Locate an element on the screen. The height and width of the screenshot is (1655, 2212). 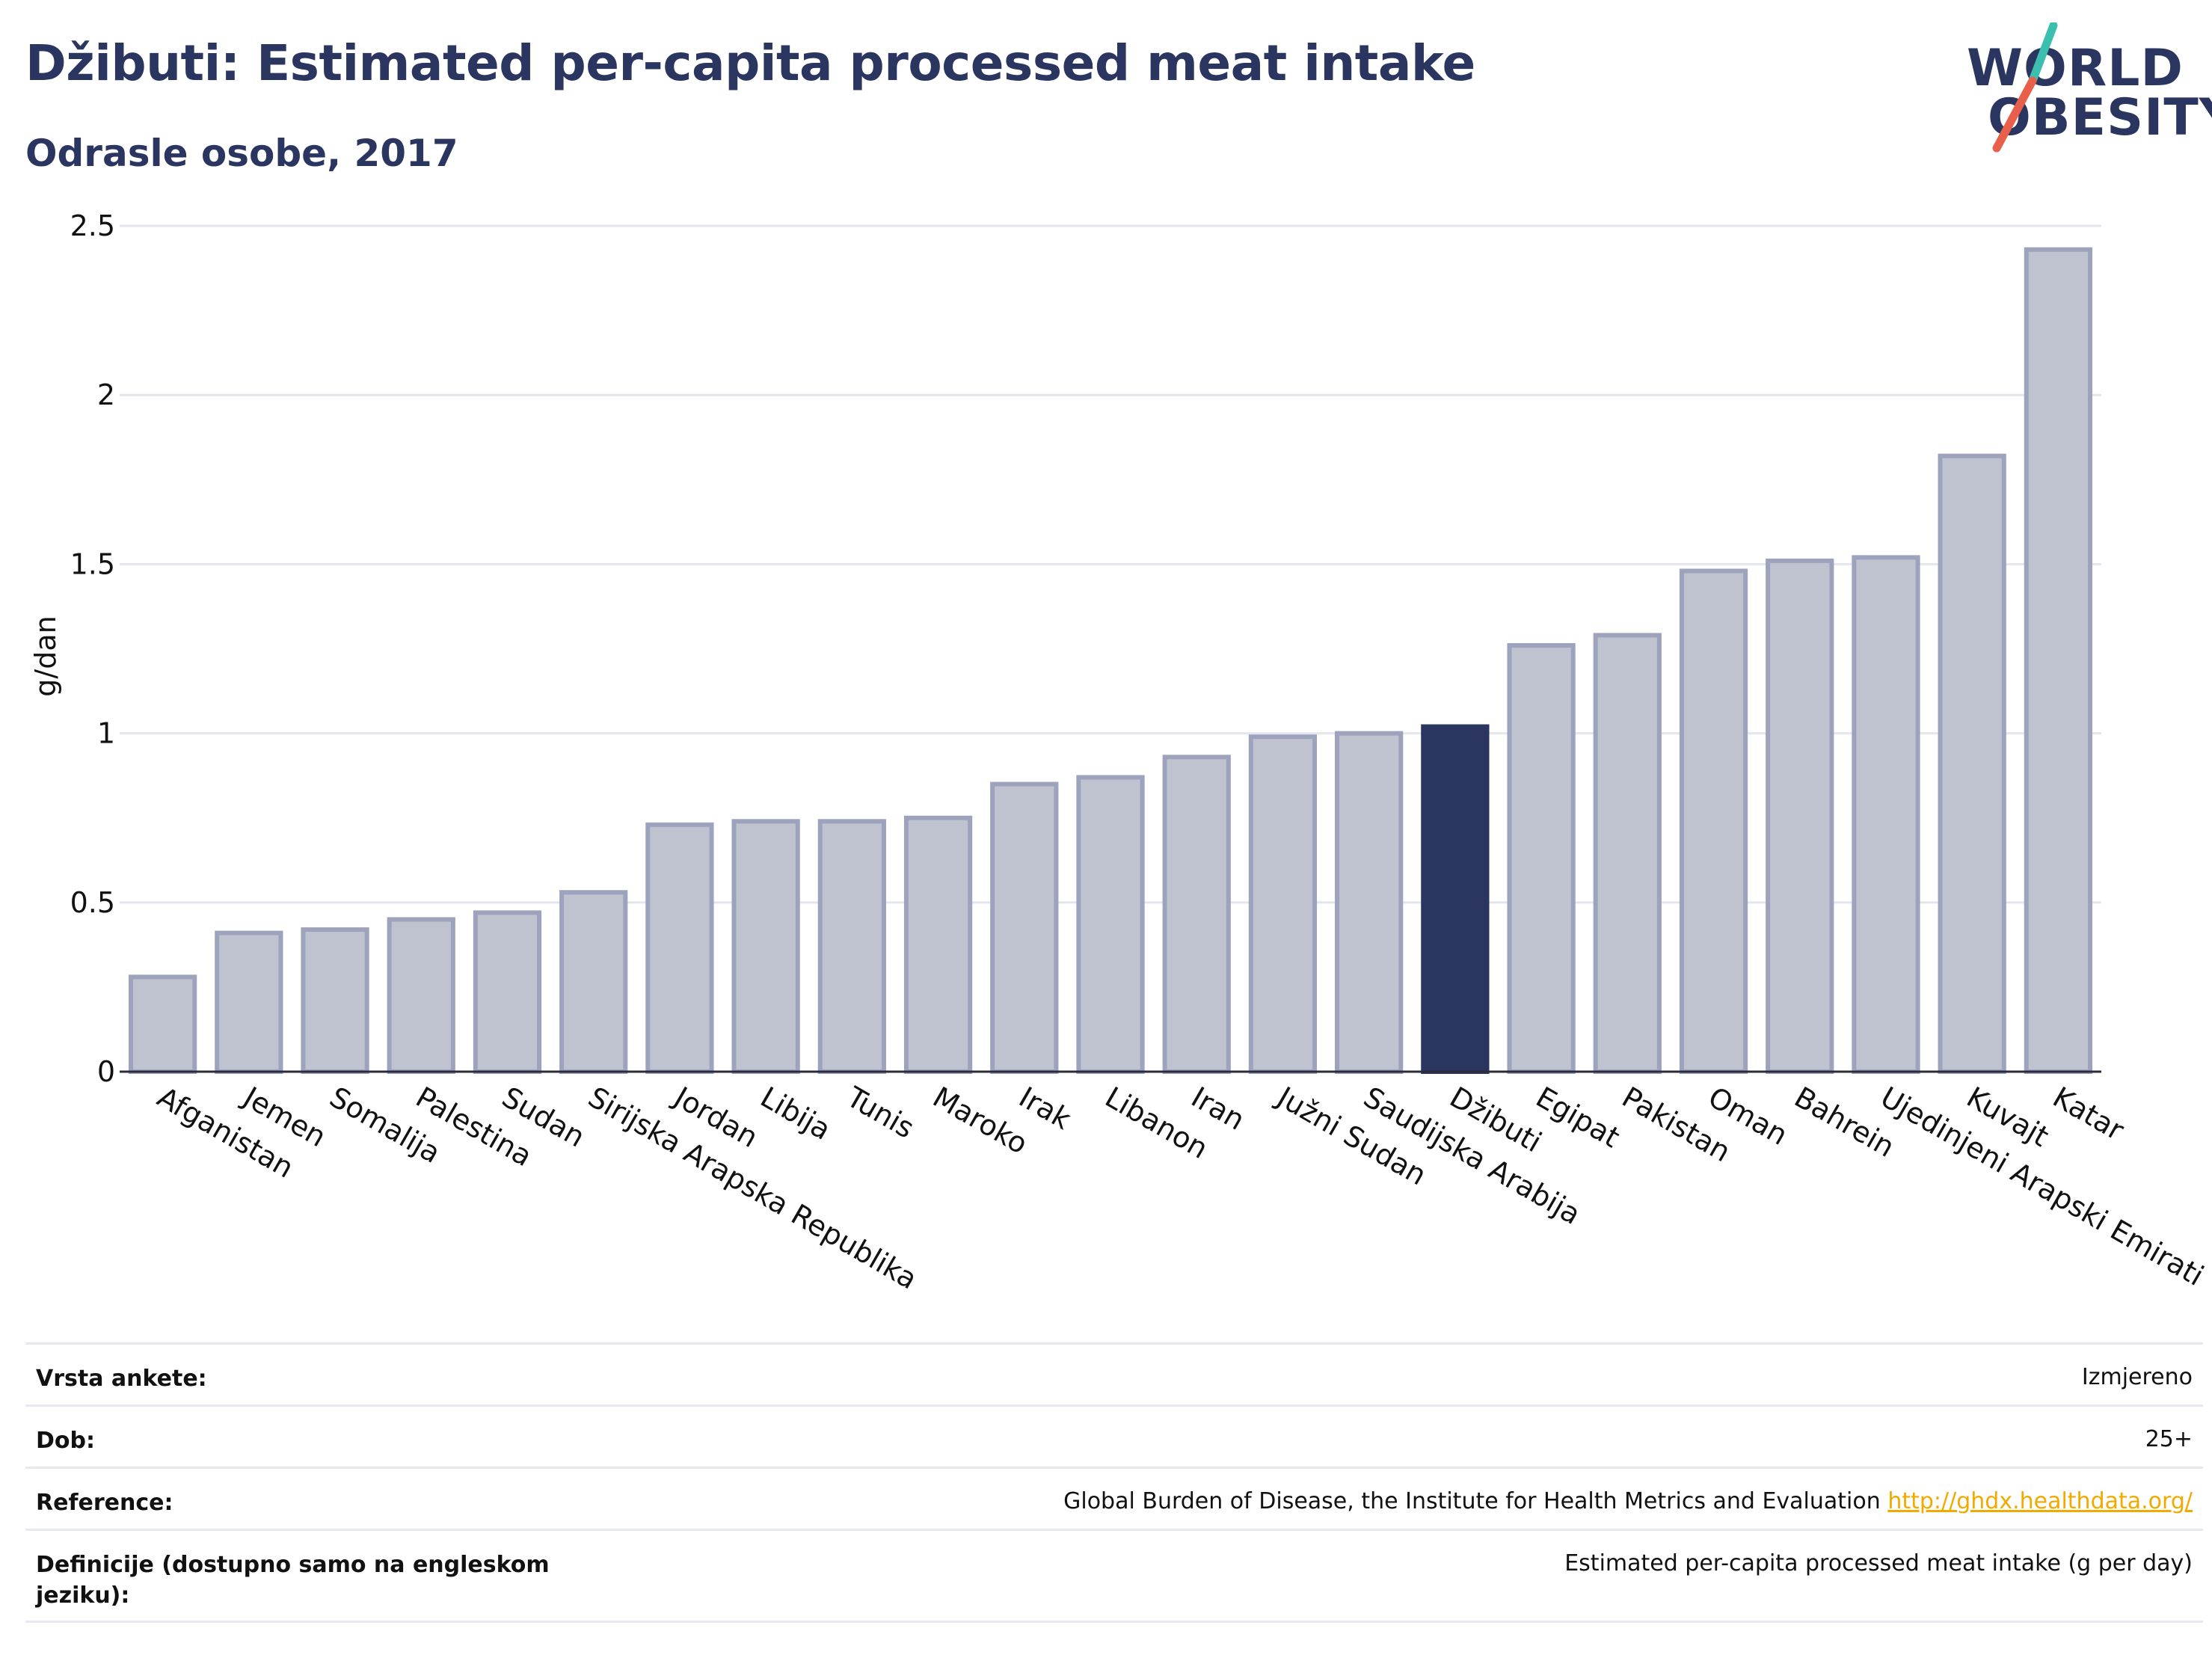
bar-palestina is located at coordinates (421, 996).